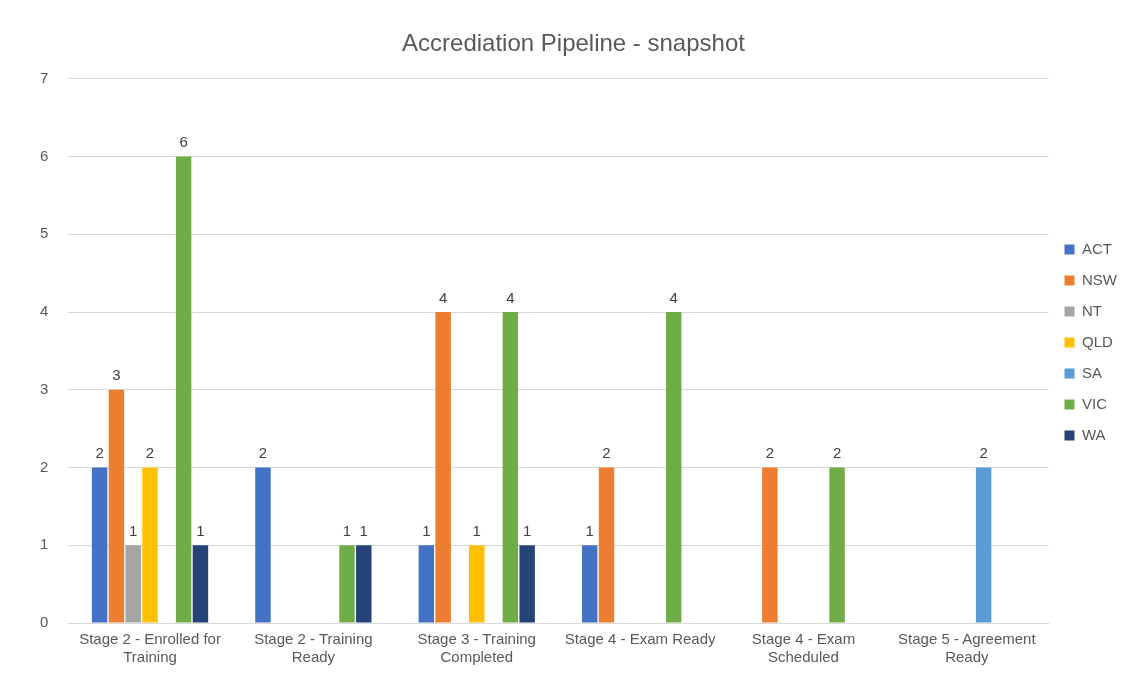  Describe the element at coordinates (803, 648) in the screenshot. I see `x-tick-label: Stage 4 - Exam Scheduled` at that location.